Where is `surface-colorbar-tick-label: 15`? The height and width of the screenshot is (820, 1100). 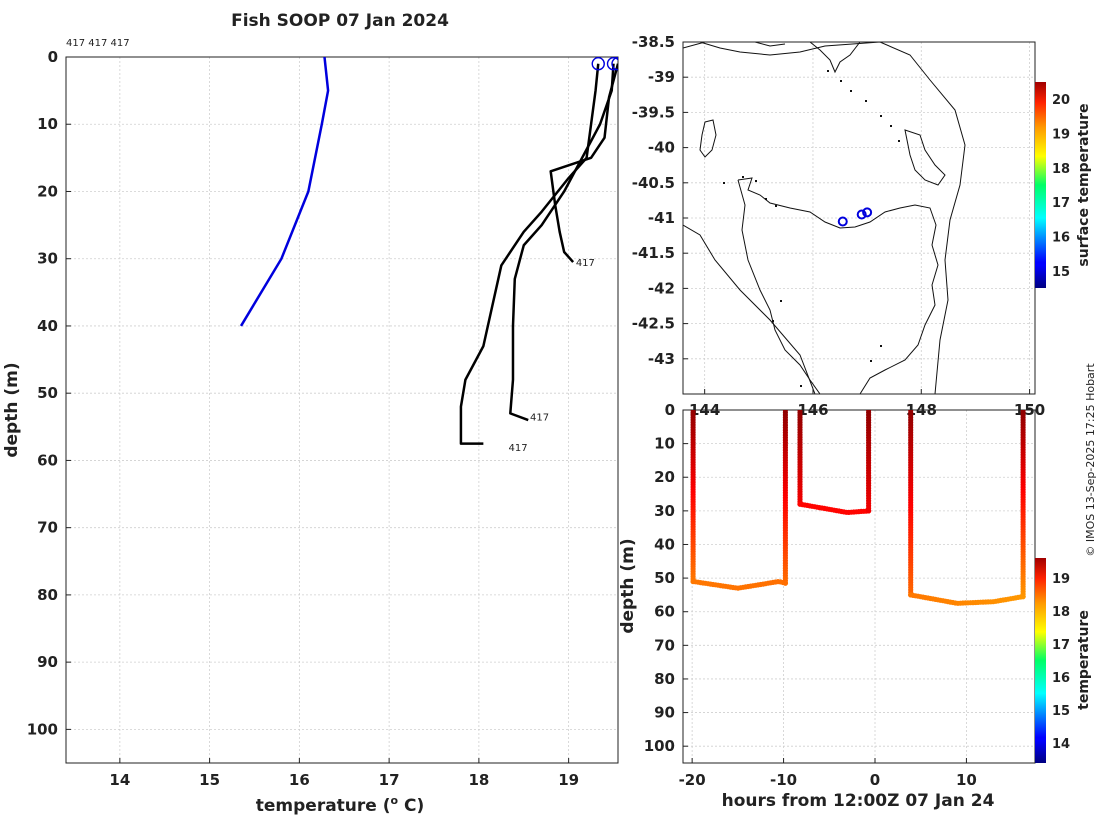 surface-colorbar-tick-label: 15 is located at coordinates (1061, 272).